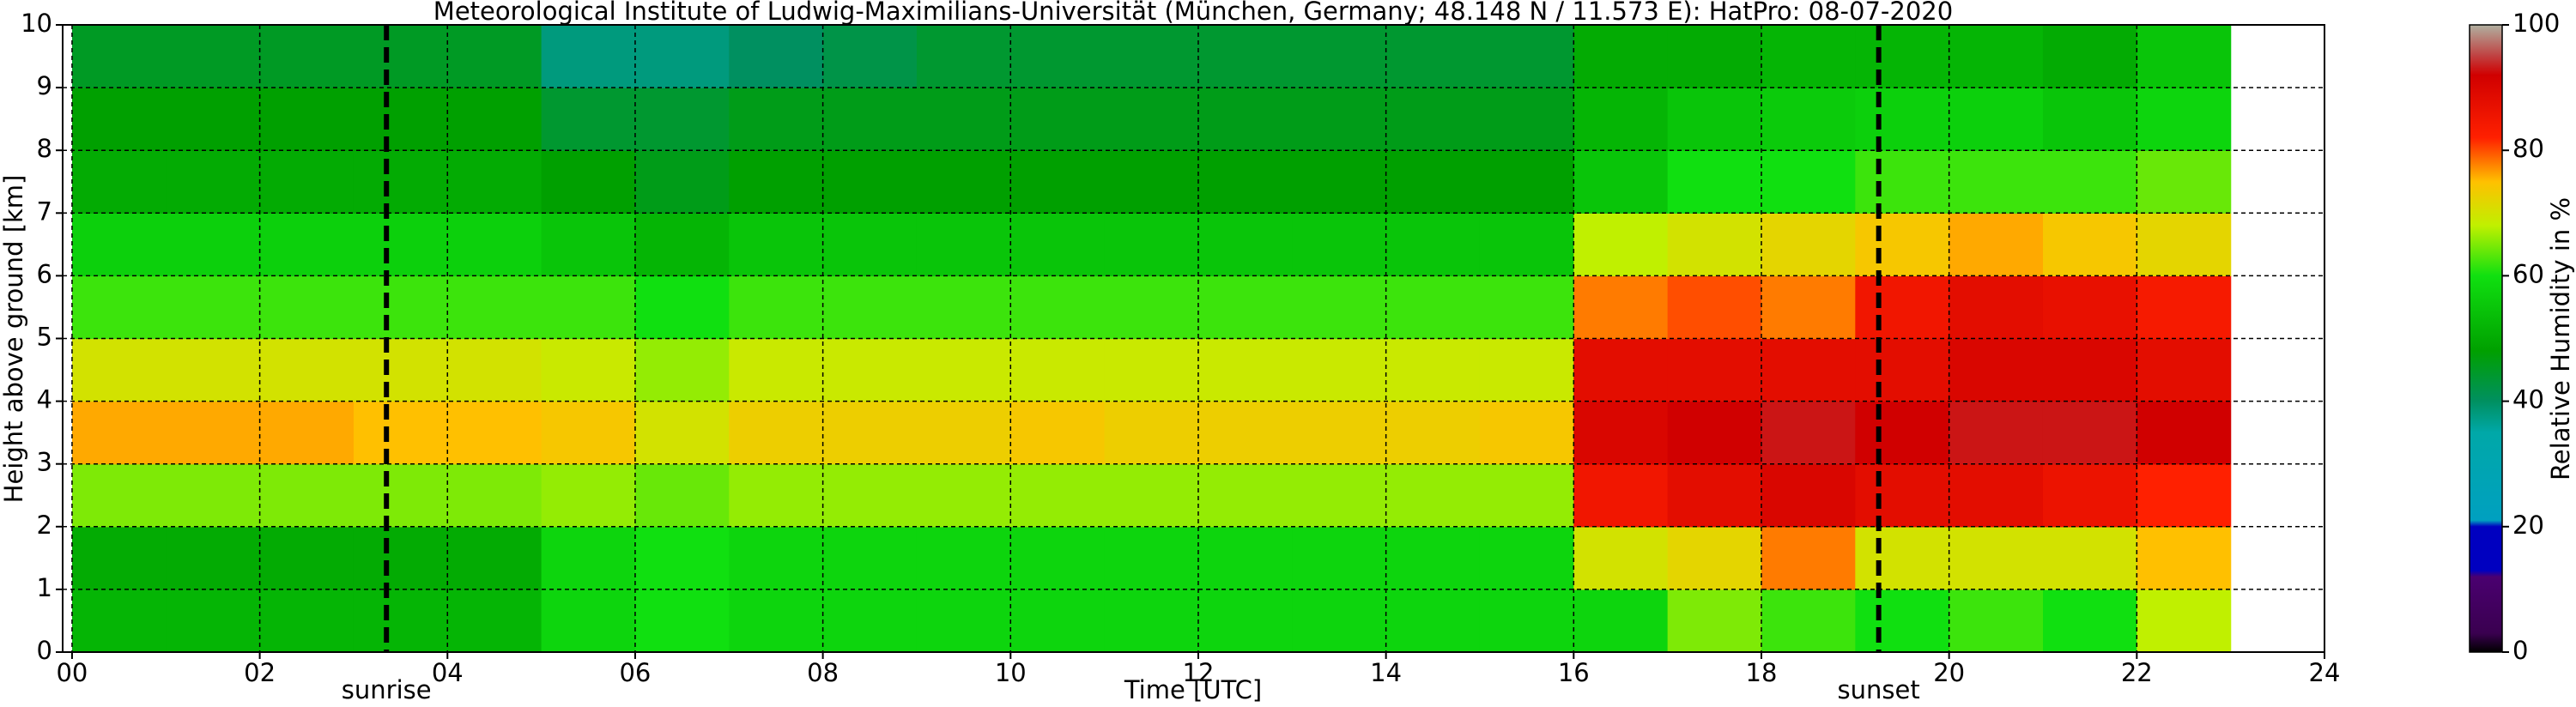 This screenshot has height=707, width=2576. I want to click on colorbar-tick-label: 100, so click(2536, 24).